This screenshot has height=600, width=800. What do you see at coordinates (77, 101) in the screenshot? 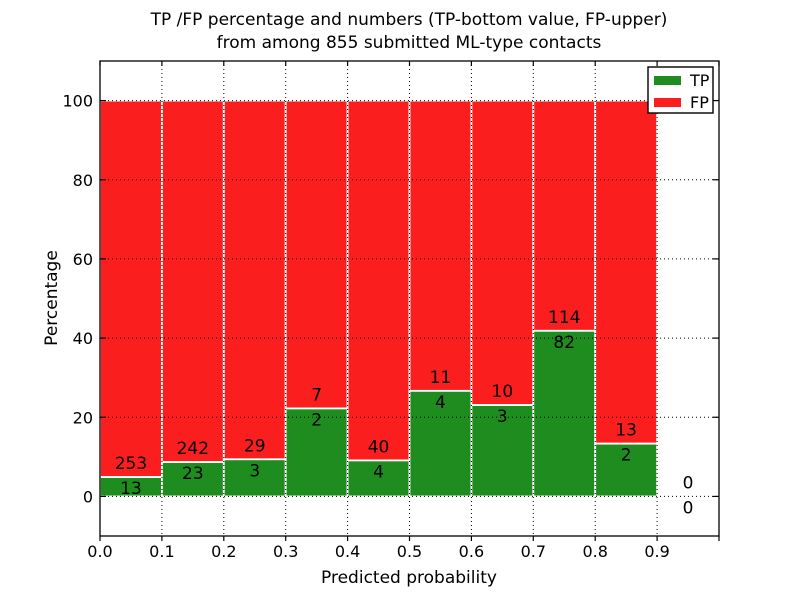
I see `y-tick-label: 100` at bounding box center [77, 101].